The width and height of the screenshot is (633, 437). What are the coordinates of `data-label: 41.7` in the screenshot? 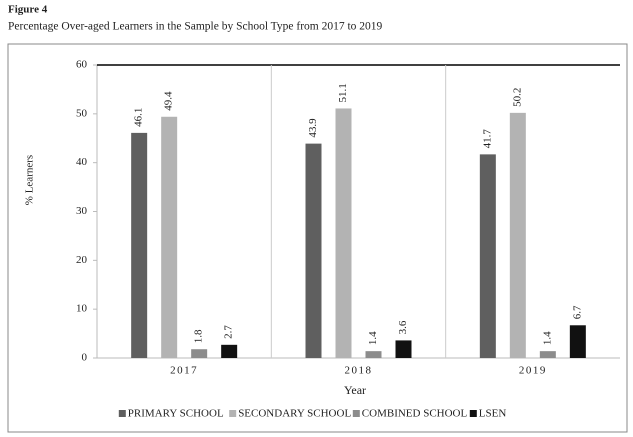 It's located at (487, 139).